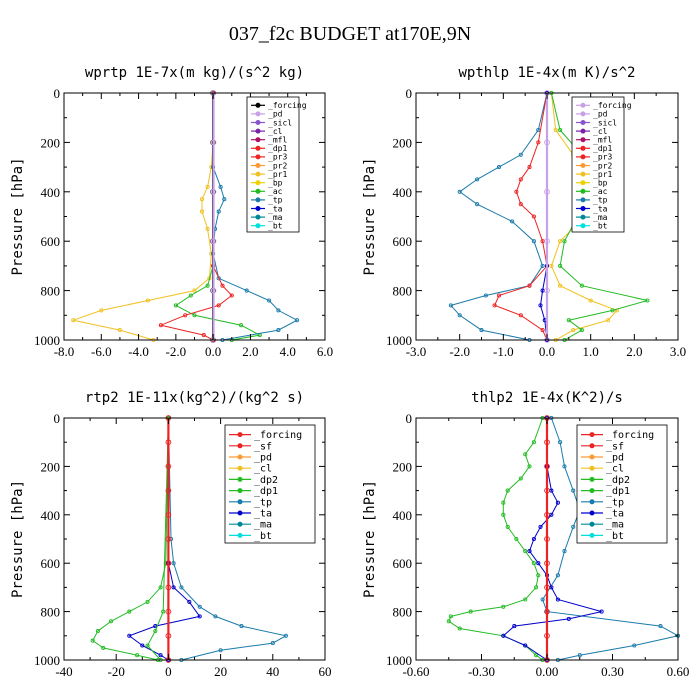 This screenshot has height=700, width=700. Describe the element at coordinates (591, 351) in the screenshot. I see `x-tick-label: 1.0` at that location.